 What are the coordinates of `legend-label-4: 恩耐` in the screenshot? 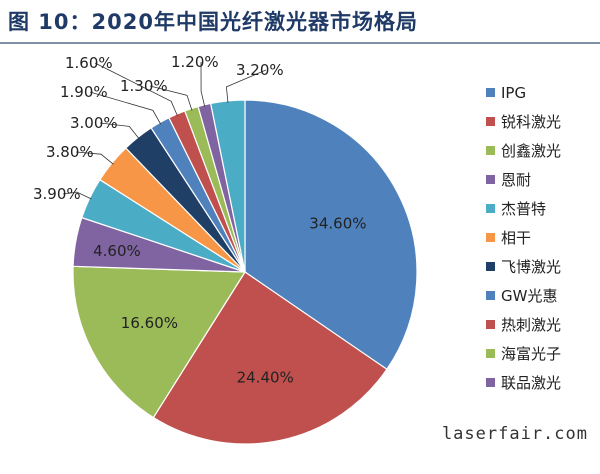 It's located at (516, 180).